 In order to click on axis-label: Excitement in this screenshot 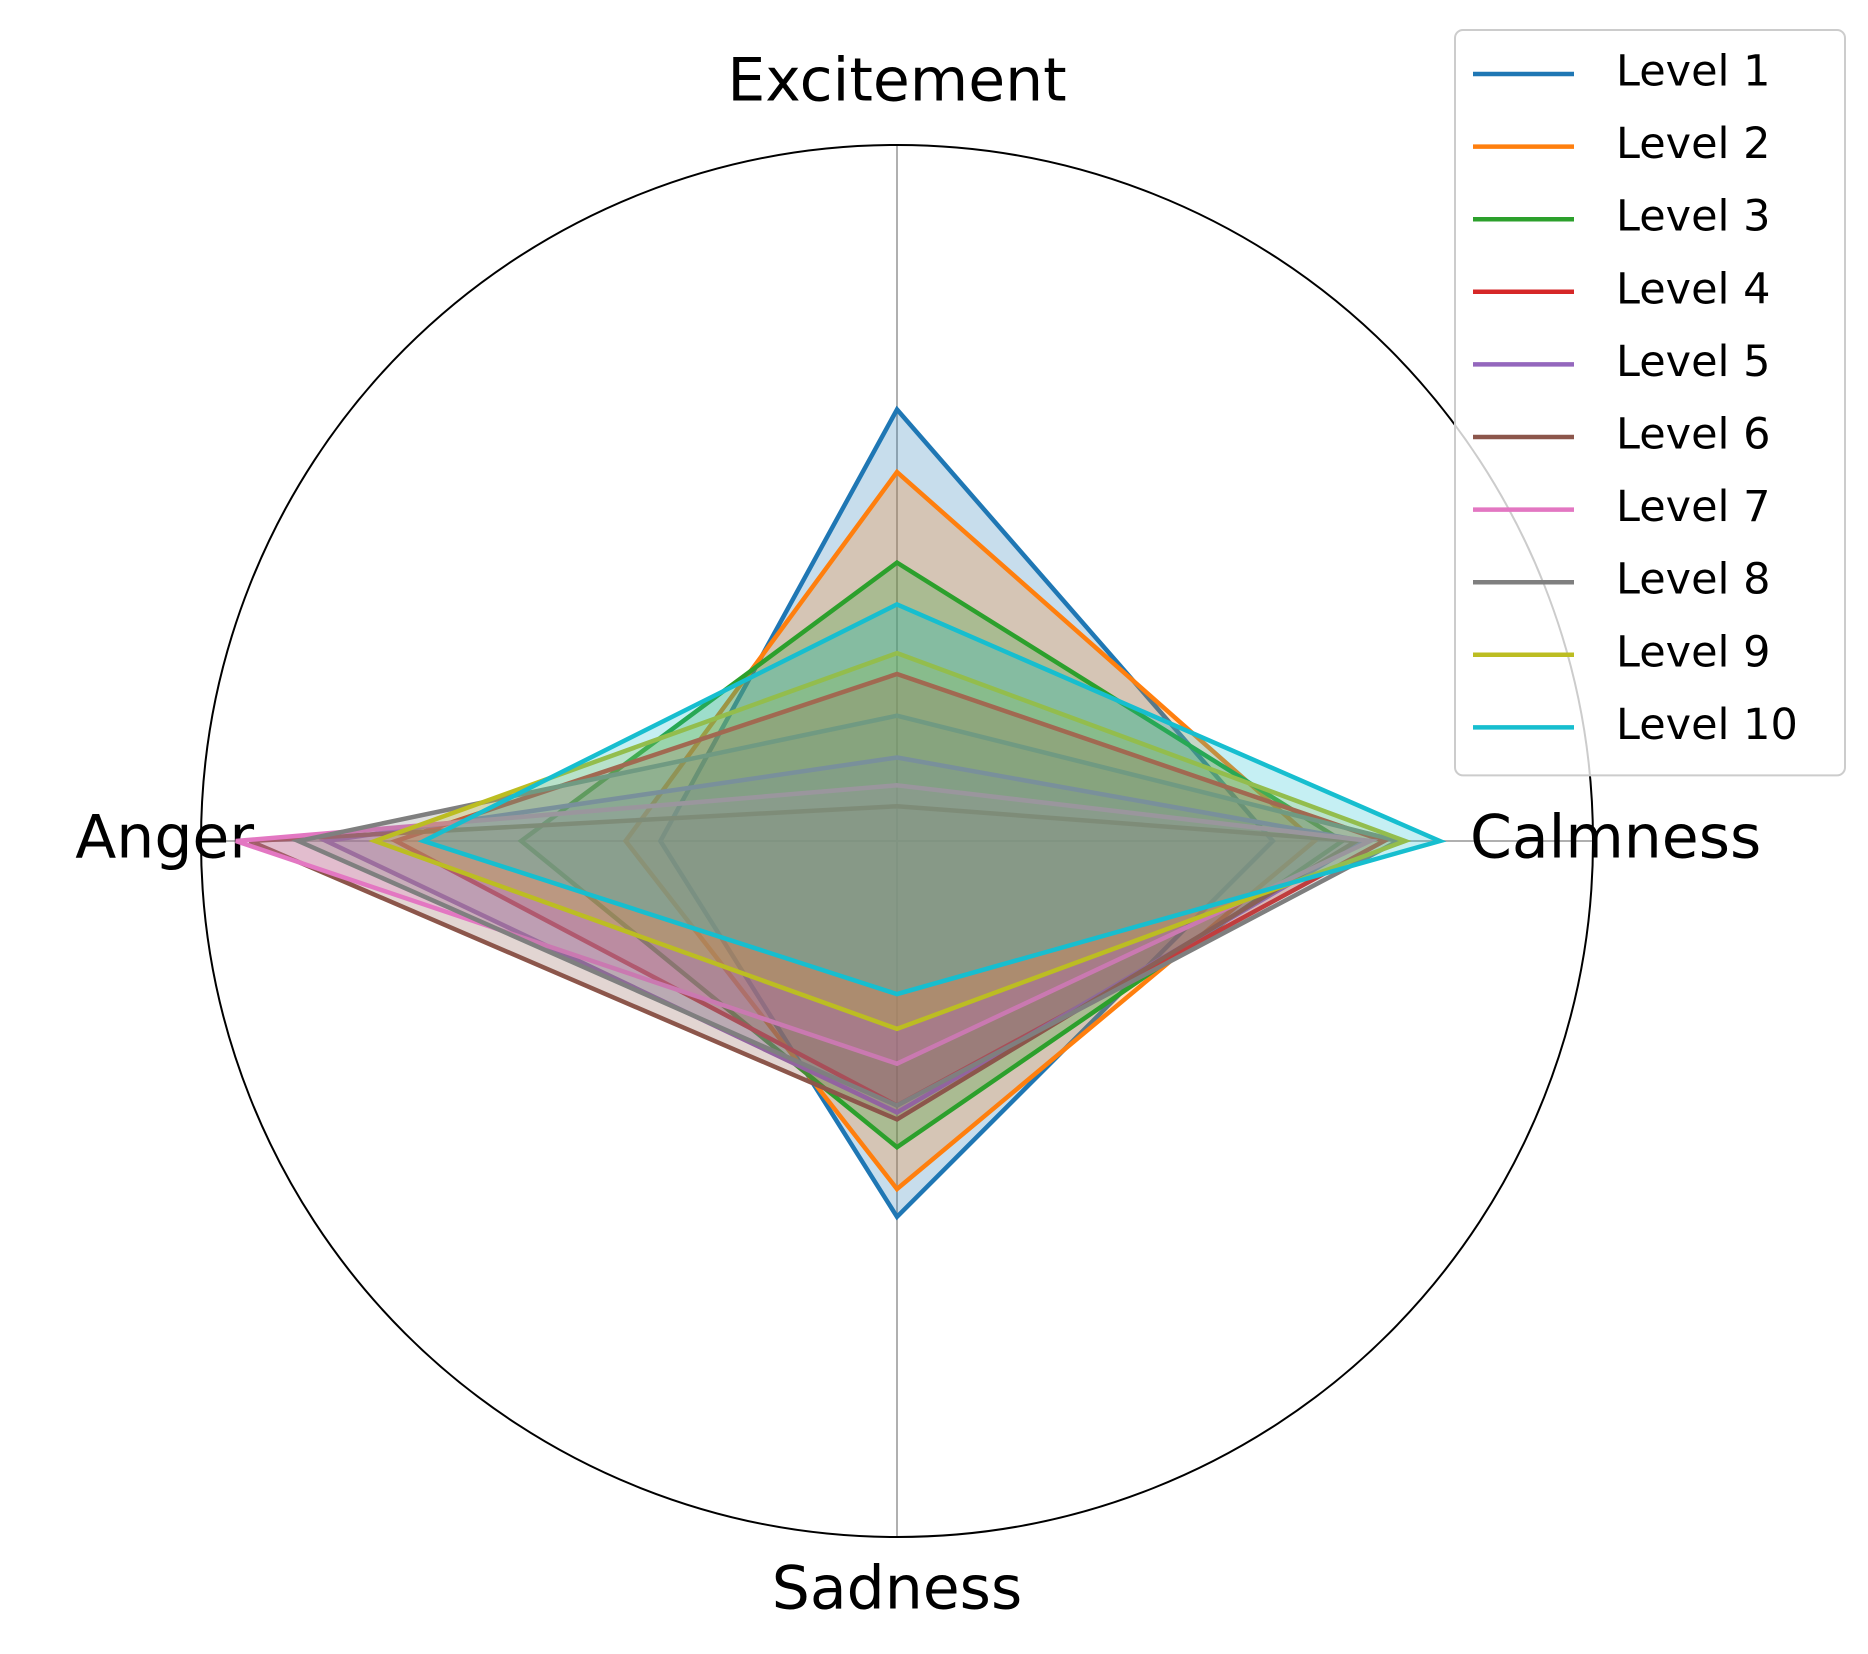, I will do `click(896, 81)`.